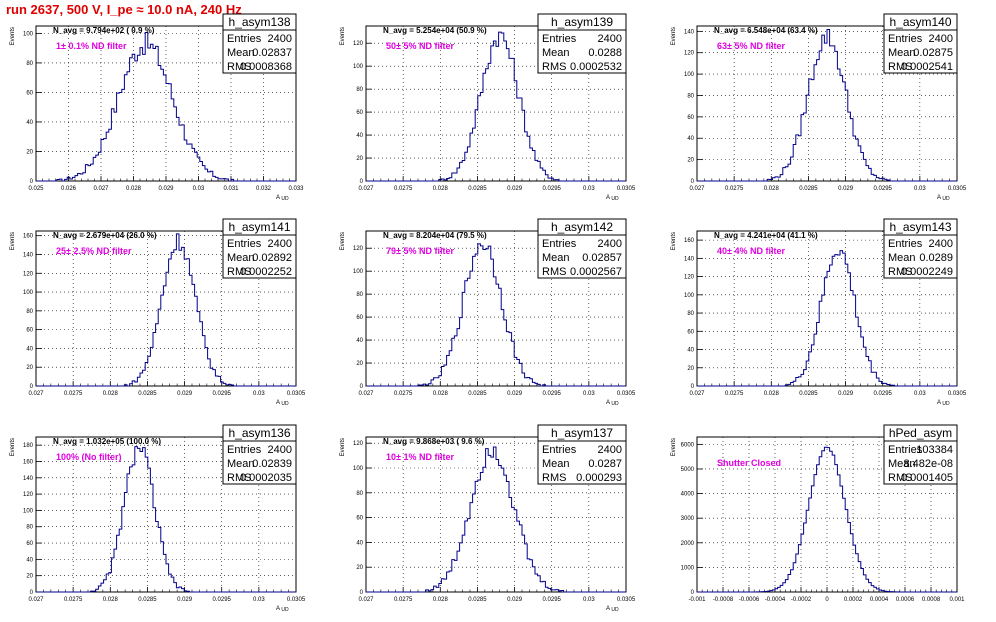 Image resolution: width=996 pixels, height=622 pixels. I want to click on stat-value: 0.02857, so click(602, 258).